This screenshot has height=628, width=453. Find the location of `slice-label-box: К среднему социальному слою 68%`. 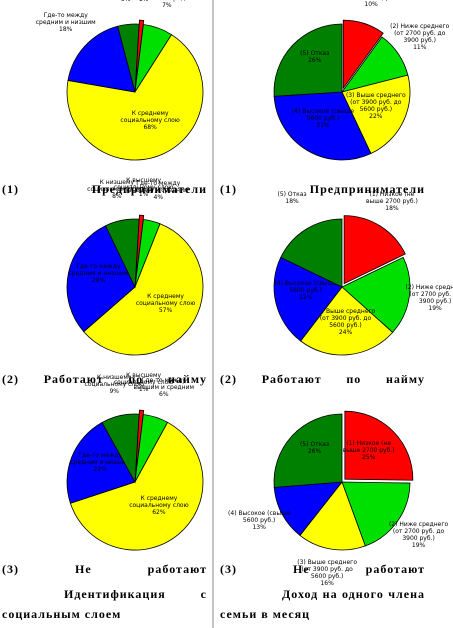

slice-label-box: К среднему социальному слою 68% is located at coordinates (150, 120).